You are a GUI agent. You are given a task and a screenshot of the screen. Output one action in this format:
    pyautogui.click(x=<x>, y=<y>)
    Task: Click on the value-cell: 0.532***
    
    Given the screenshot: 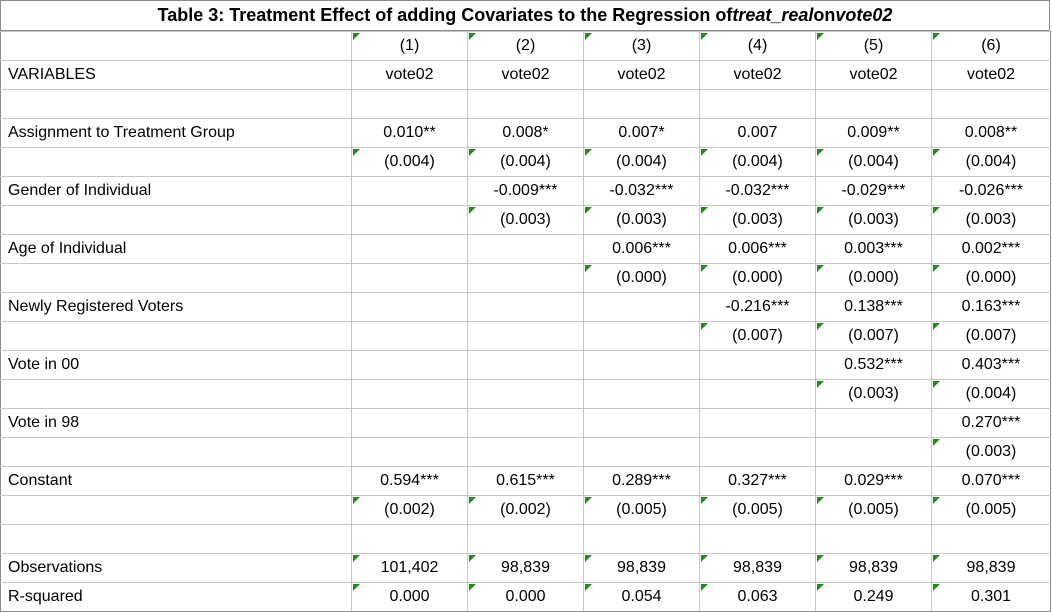 What is the action you would take?
    pyautogui.click(x=873, y=365)
    